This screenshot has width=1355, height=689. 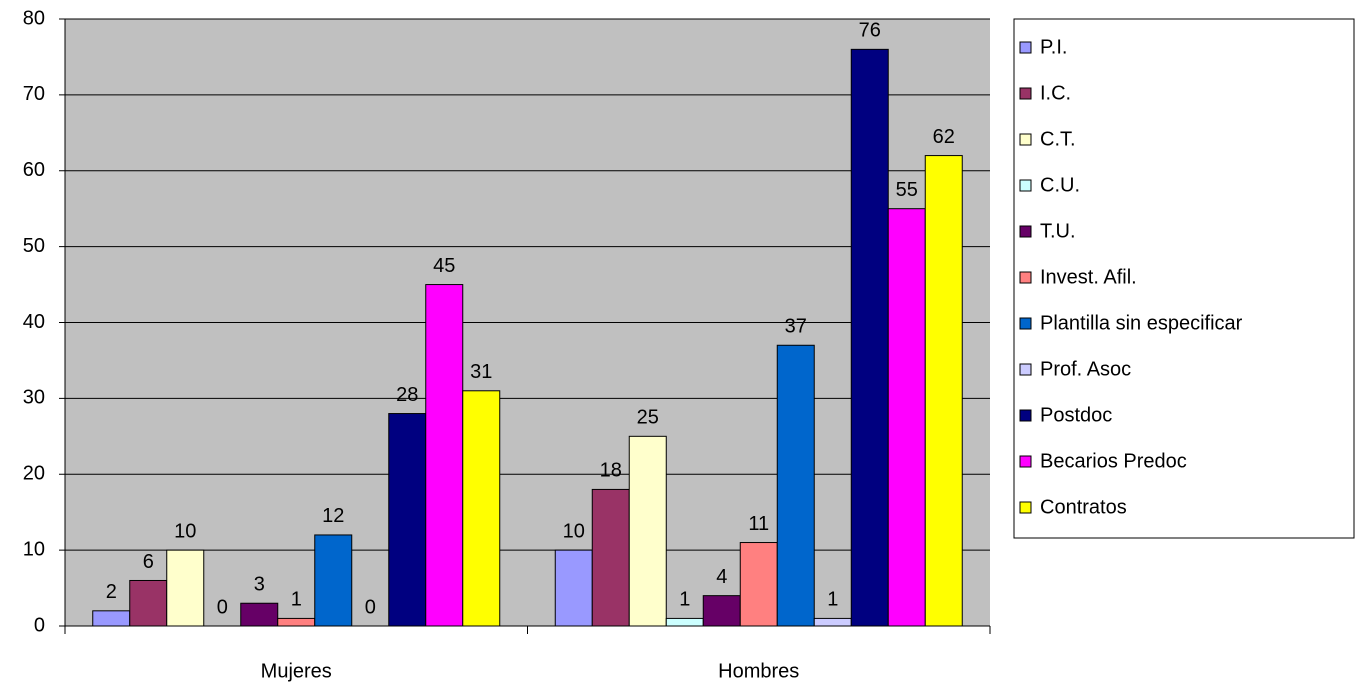 What do you see at coordinates (296, 671) in the screenshot?
I see `x-tick-label: Mujeres` at bounding box center [296, 671].